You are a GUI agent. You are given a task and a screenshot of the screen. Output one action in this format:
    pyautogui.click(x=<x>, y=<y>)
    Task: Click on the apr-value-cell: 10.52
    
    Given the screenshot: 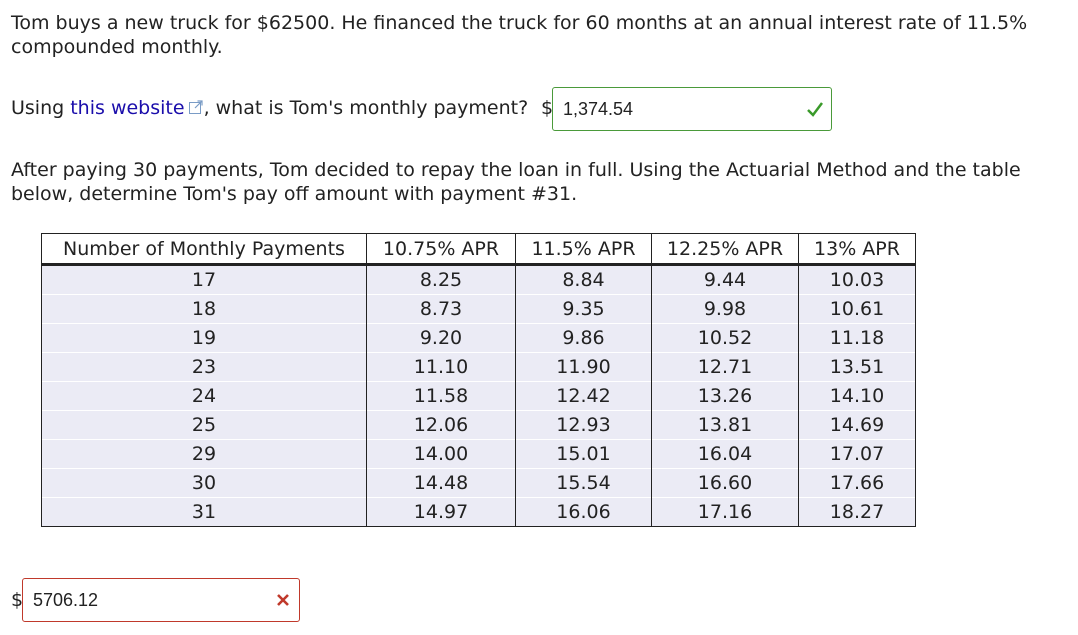 What is the action you would take?
    pyautogui.click(x=725, y=338)
    